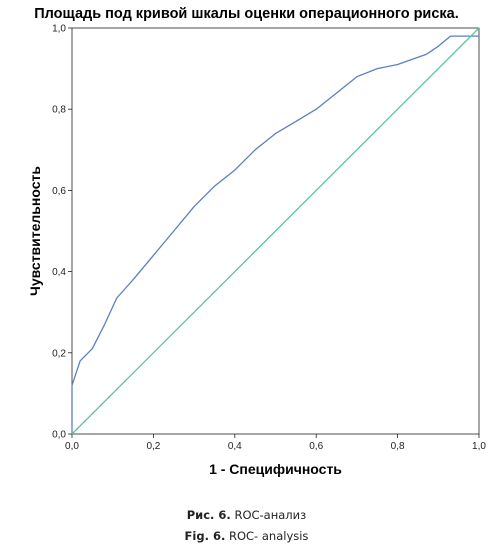 Image resolution: width=493 pixels, height=545 pixels. I want to click on x-tick-label: 0,6, so click(316, 446).